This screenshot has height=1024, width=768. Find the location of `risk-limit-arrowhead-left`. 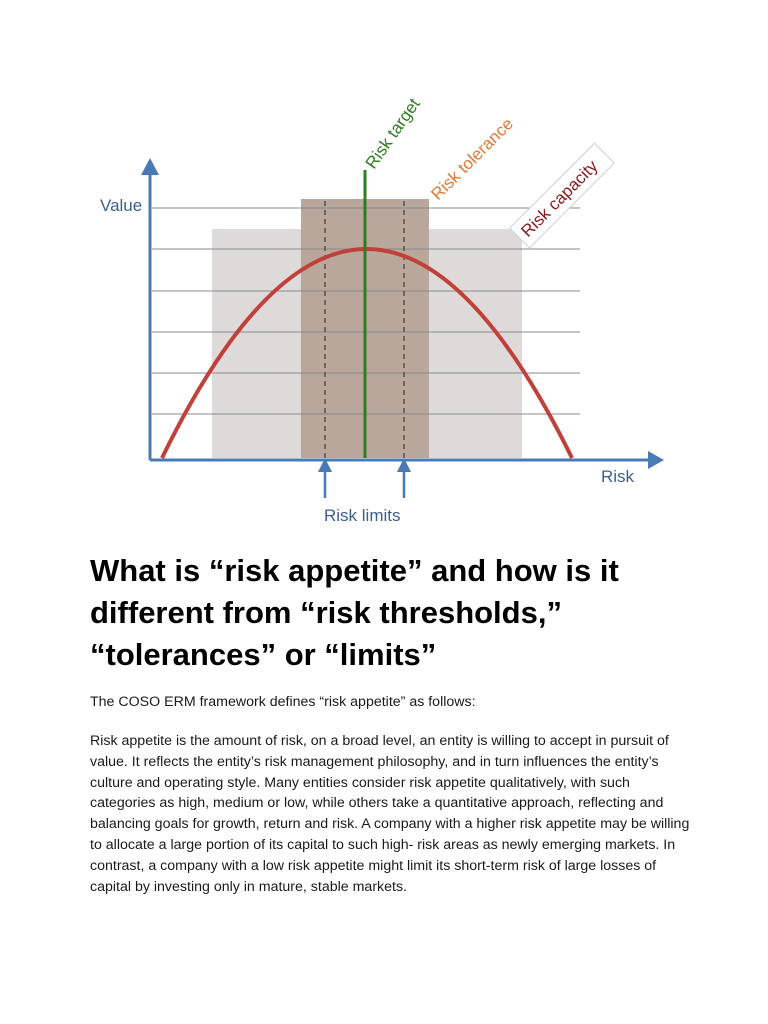

risk-limit-arrowhead-left is located at coordinates (325, 465).